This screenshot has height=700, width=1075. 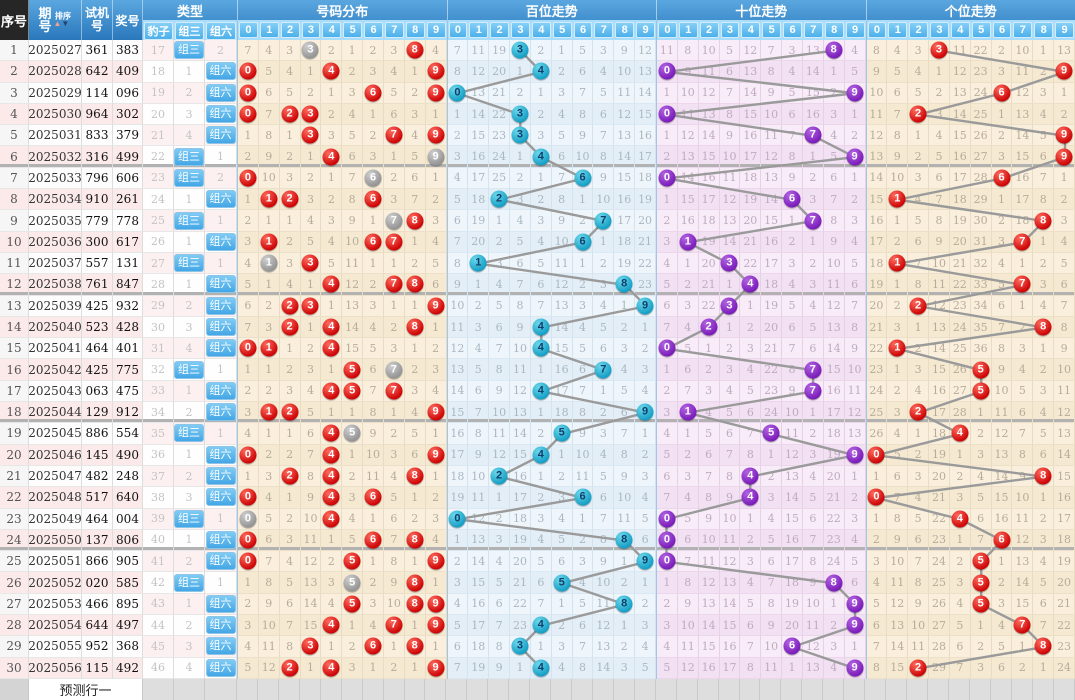 I want to click on shi-section: 0 11 13 8 15 10 6 16 3 1, so click(x=761, y=114).